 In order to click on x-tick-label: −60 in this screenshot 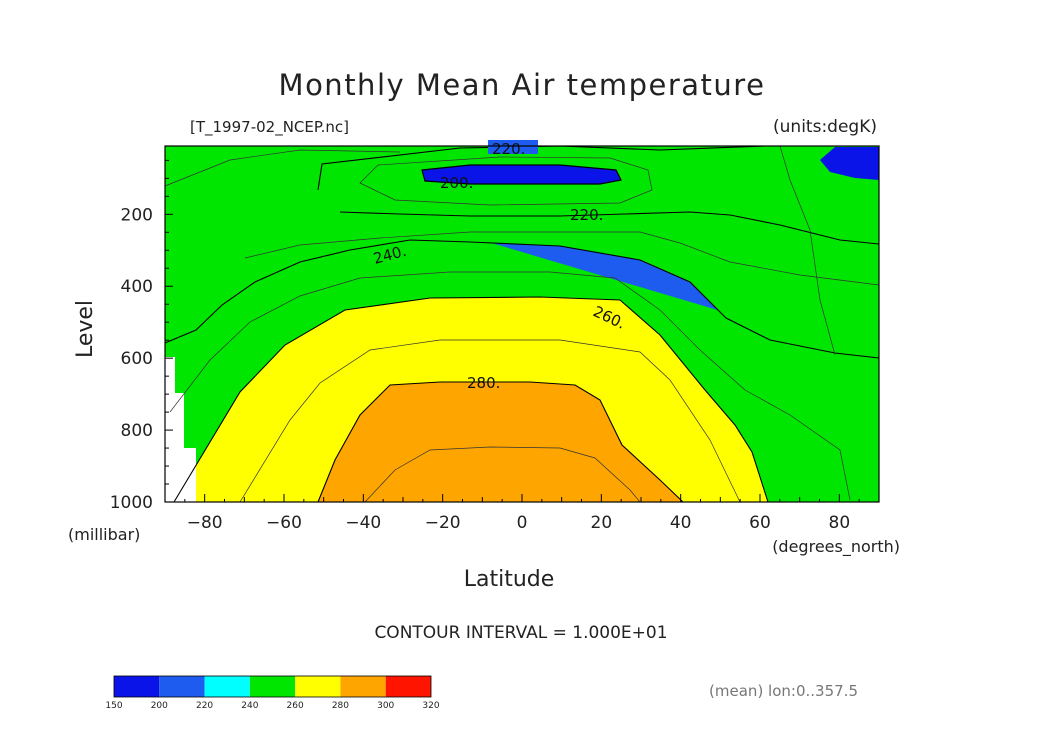, I will do `click(284, 523)`.